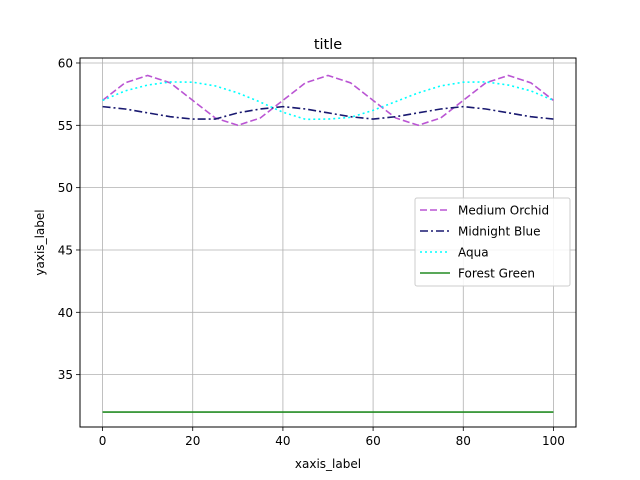 The height and width of the screenshot is (480, 640). I want to click on y-tick-label: 50, so click(65, 188).